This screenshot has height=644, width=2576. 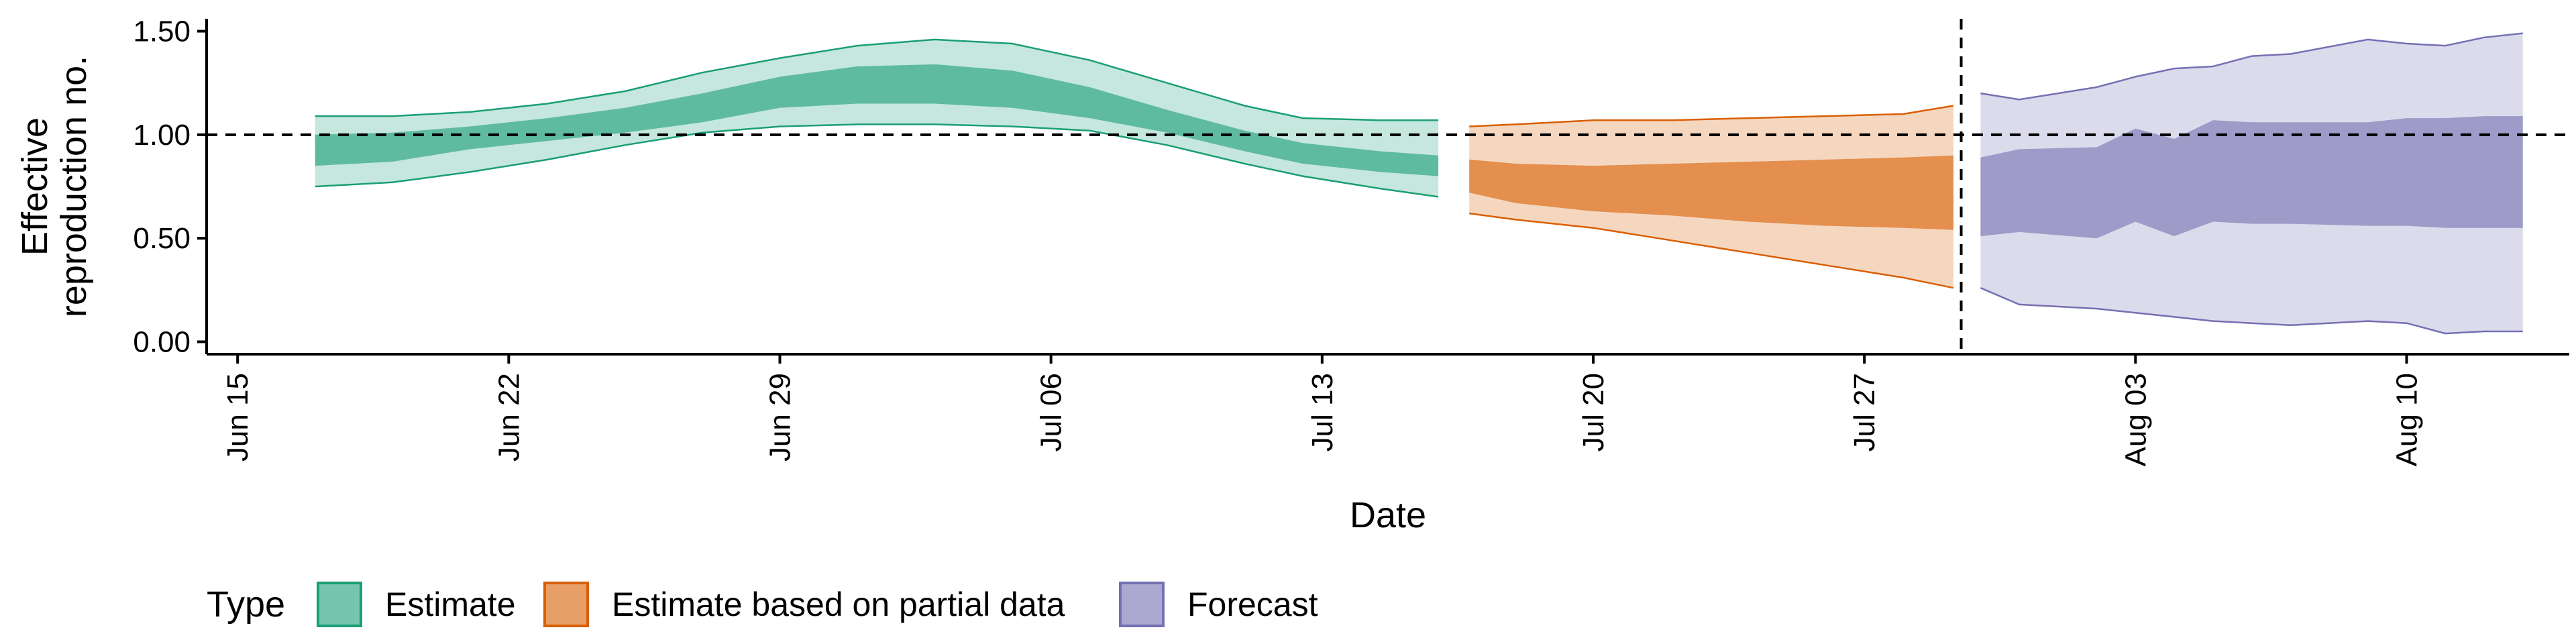 I want to click on x-tick-label: Jul 13, so click(x=1322, y=412).